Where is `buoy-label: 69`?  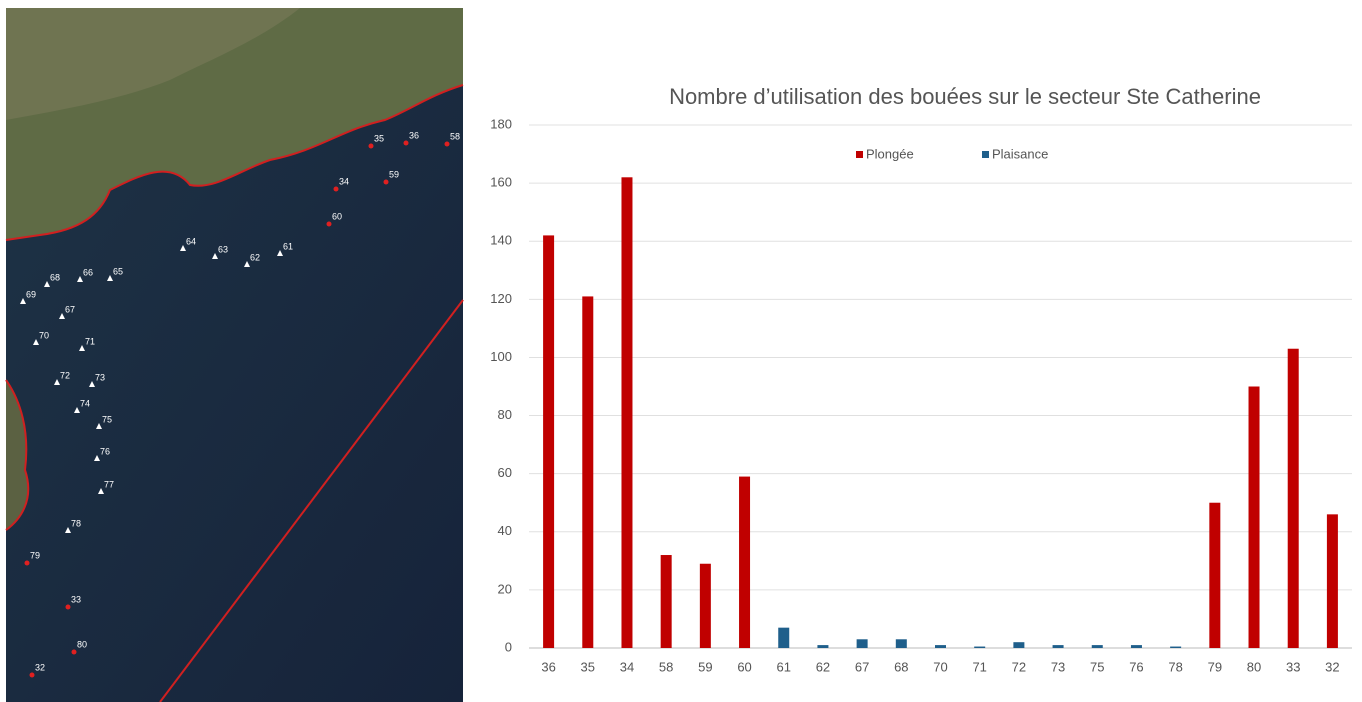
buoy-label: 69 is located at coordinates (31, 294).